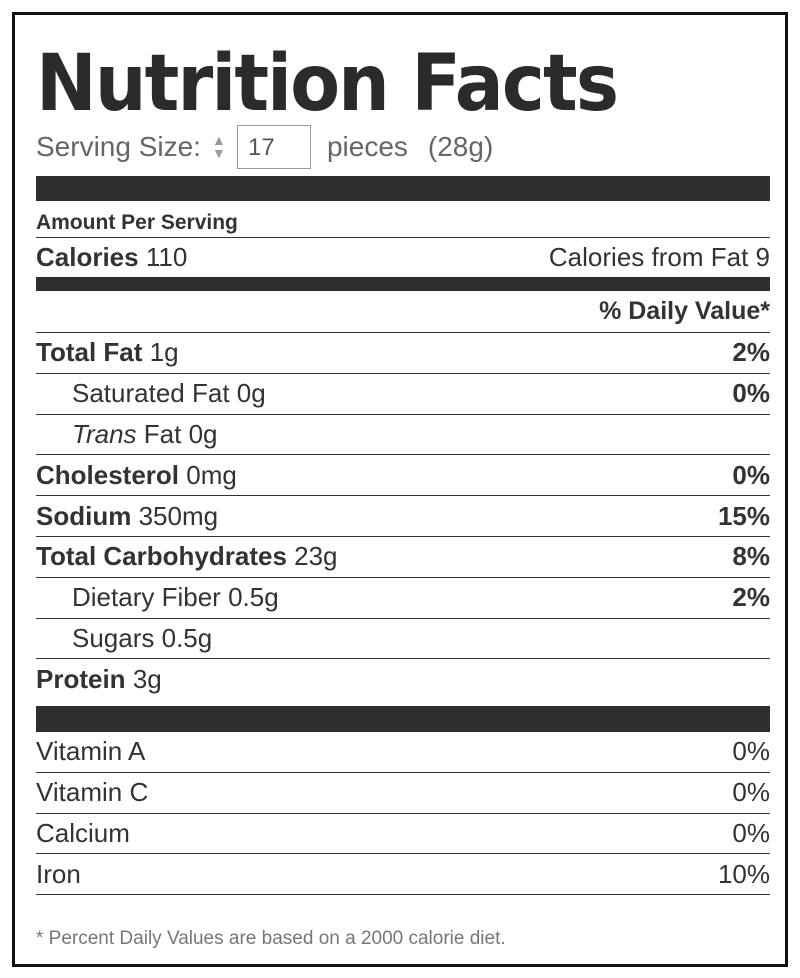 This screenshot has width=800, height=978. I want to click on nutrient-row: Sodium 350mg 15%, so click(403, 516).